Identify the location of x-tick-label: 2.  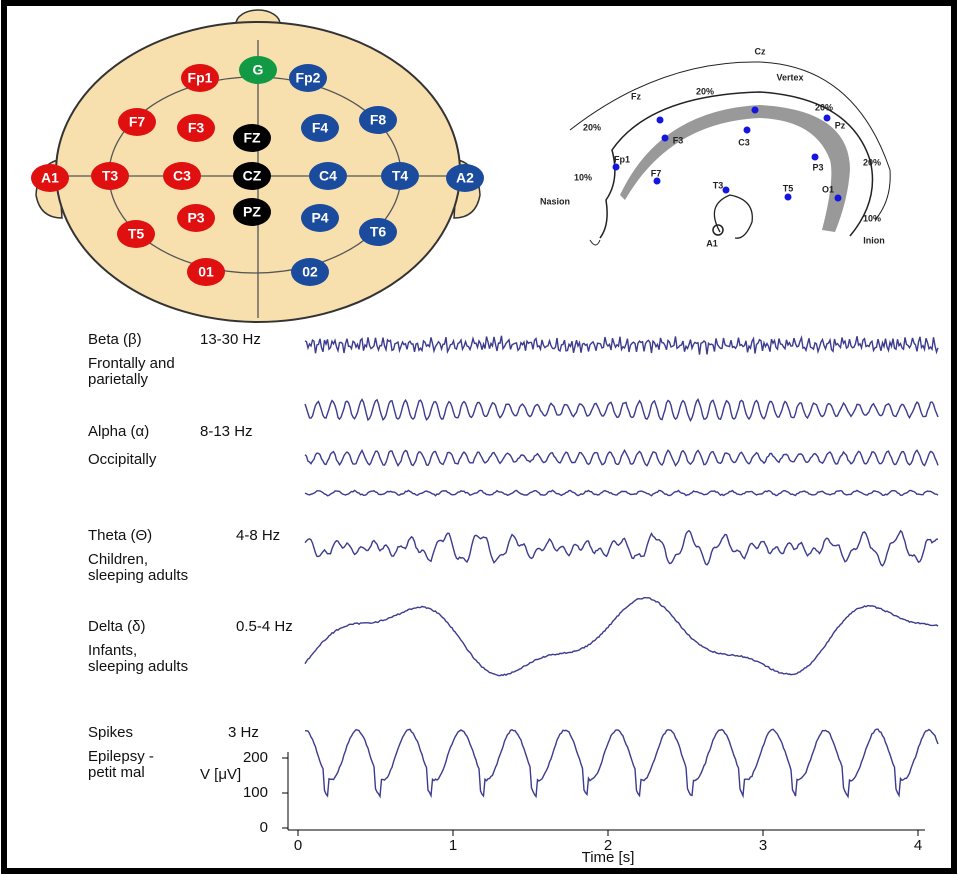
(608, 845).